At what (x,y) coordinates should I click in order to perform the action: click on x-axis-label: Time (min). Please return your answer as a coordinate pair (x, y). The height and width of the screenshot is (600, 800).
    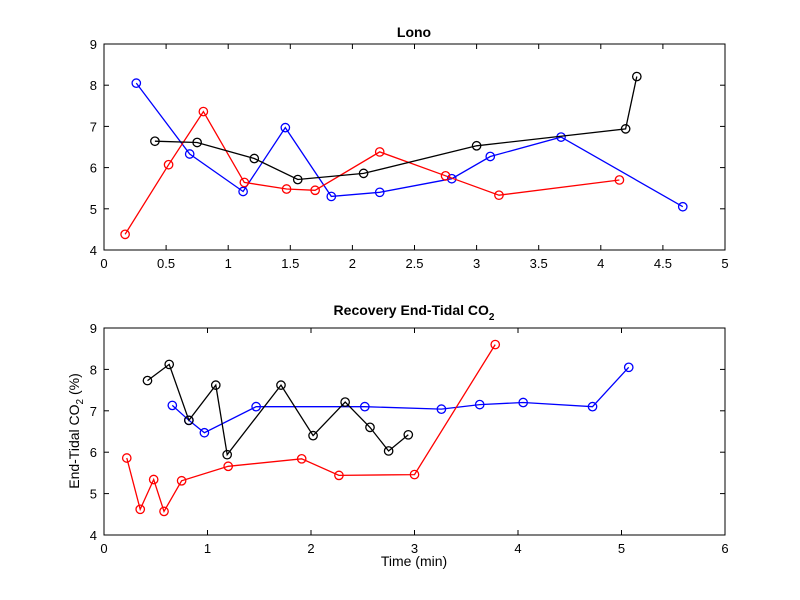
    Looking at the image, I should click on (414, 561).